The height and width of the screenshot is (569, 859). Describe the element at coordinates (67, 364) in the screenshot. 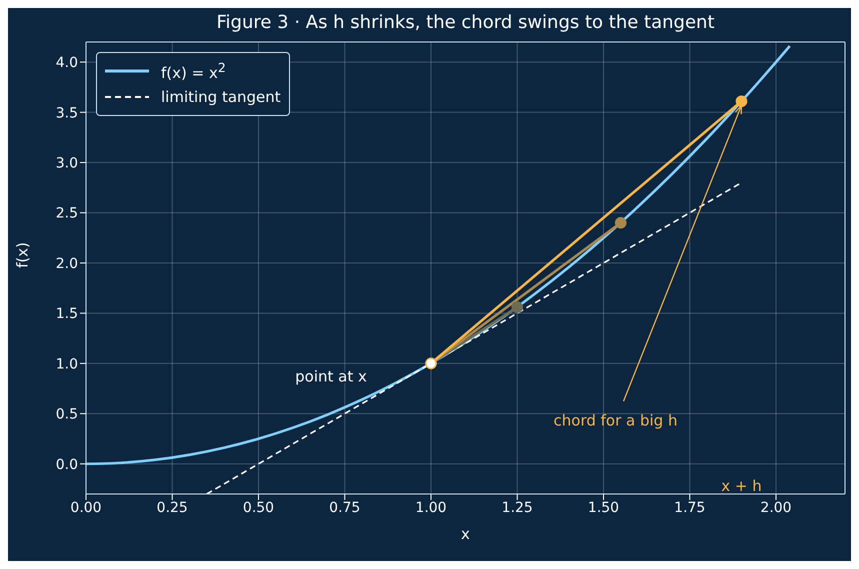

I see `y-tick-label: 1.0` at that location.